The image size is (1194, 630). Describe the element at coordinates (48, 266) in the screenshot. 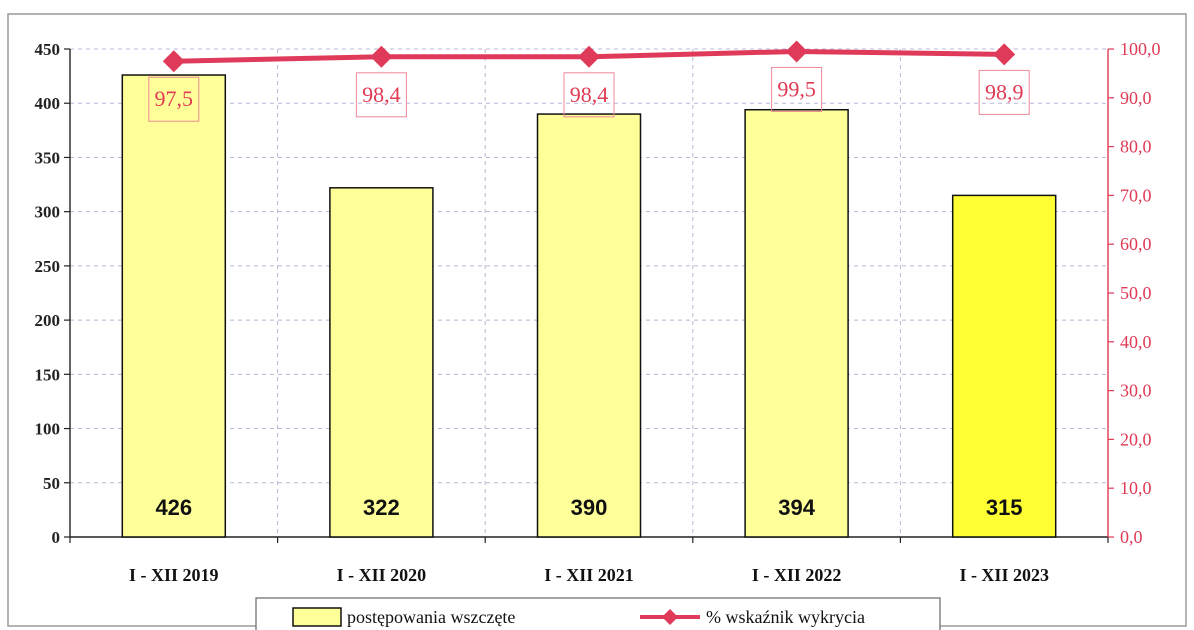

I see `left-axis-tick-label: 250` at that location.